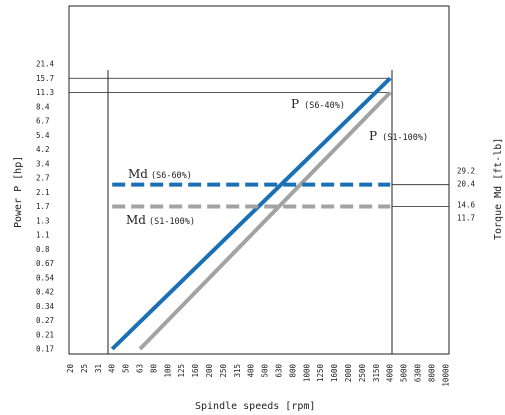 This screenshot has width=505, height=415. I want to click on y-axis-label-left: Power P [hp], so click(18, 192).